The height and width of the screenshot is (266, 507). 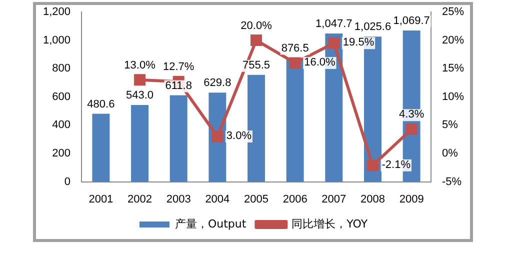 I want to click on data-label: 876.5, so click(x=295, y=48).